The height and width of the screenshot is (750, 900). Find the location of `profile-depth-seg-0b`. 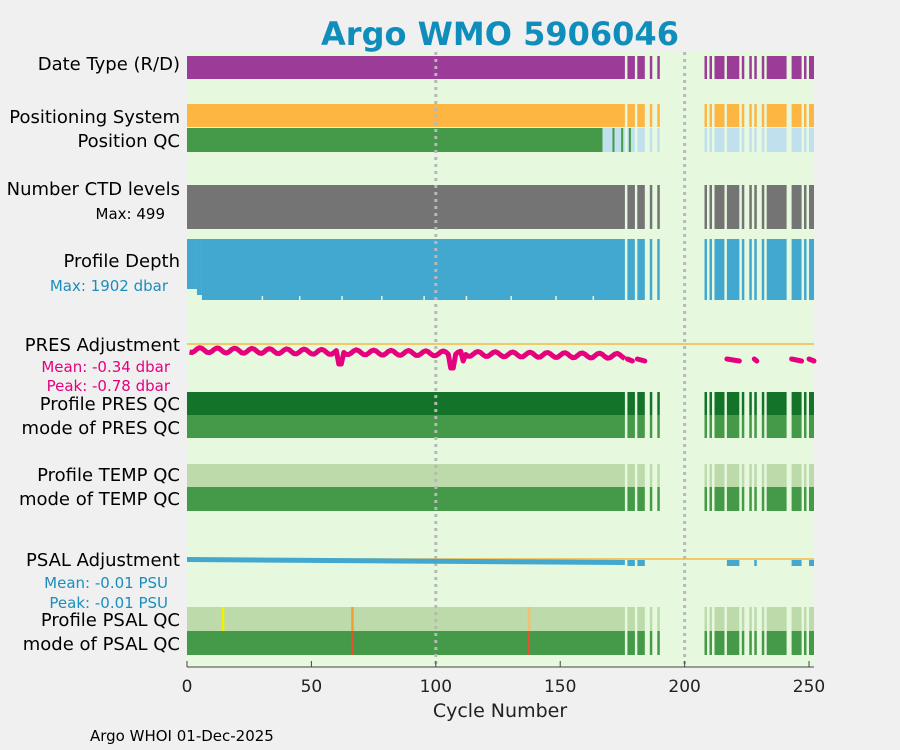

profile-depth-seg-0b is located at coordinates (199, 267).